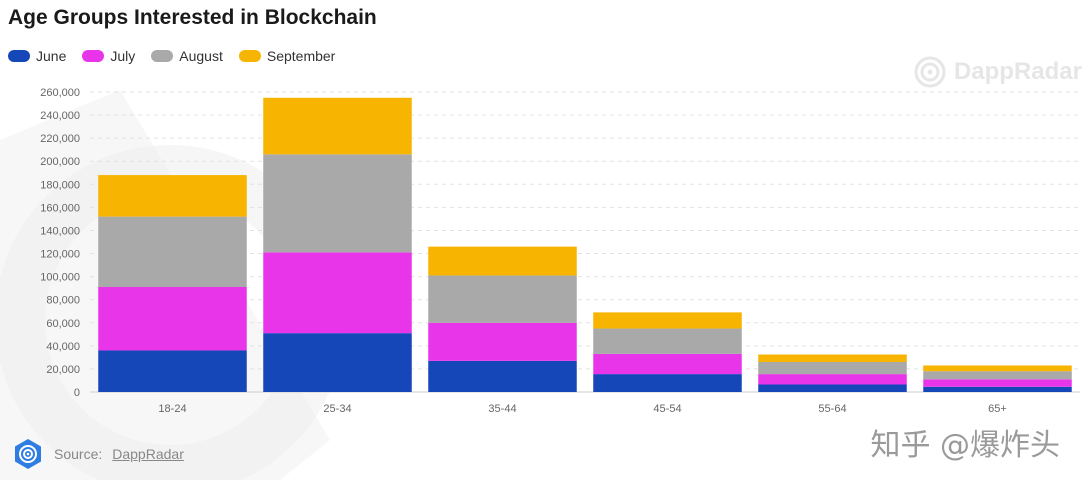 The height and width of the screenshot is (480, 1088). What do you see at coordinates (997, 389) in the screenshot?
I see `bar-segment-june-65+` at bounding box center [997, 389].